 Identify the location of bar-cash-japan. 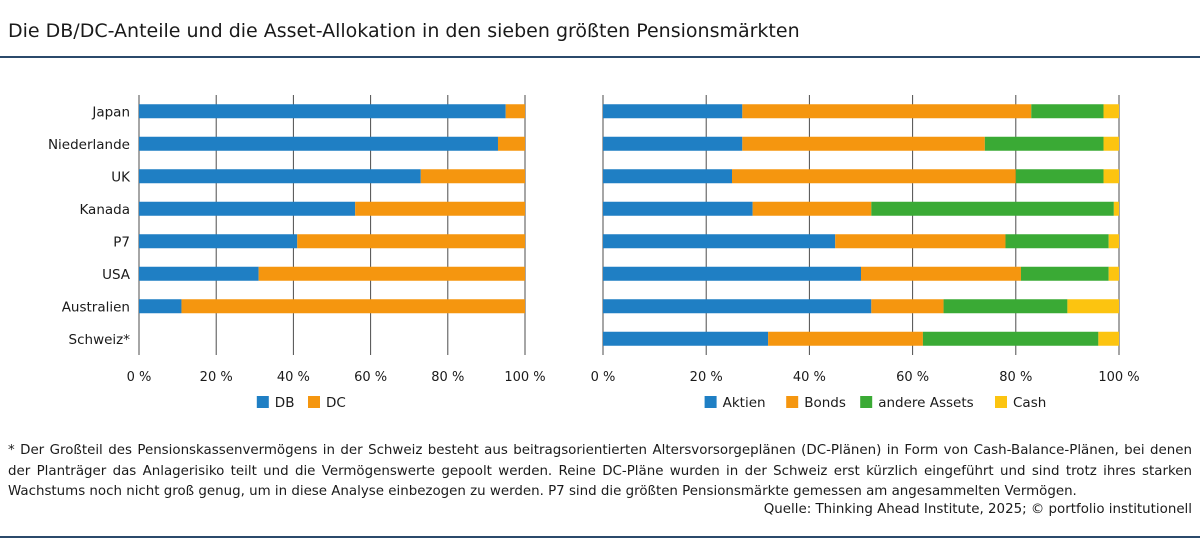
(1111, 111).